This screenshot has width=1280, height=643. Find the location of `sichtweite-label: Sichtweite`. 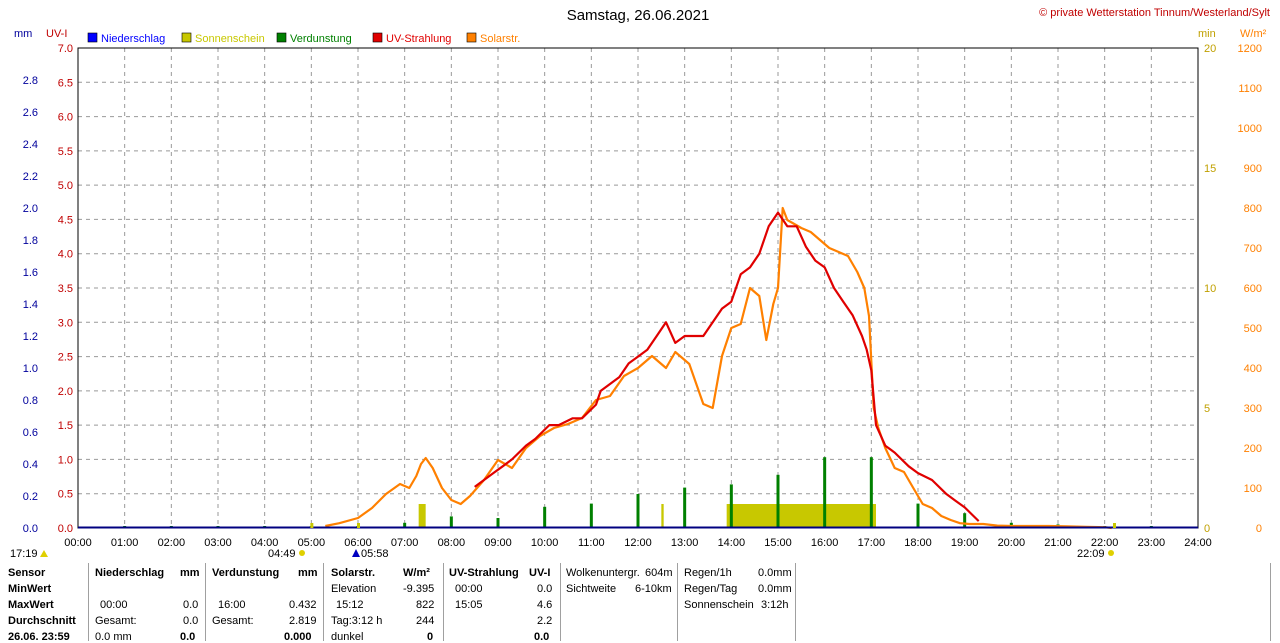

sichtweite-label: Sichtweite is located at coordinates (591, 589).